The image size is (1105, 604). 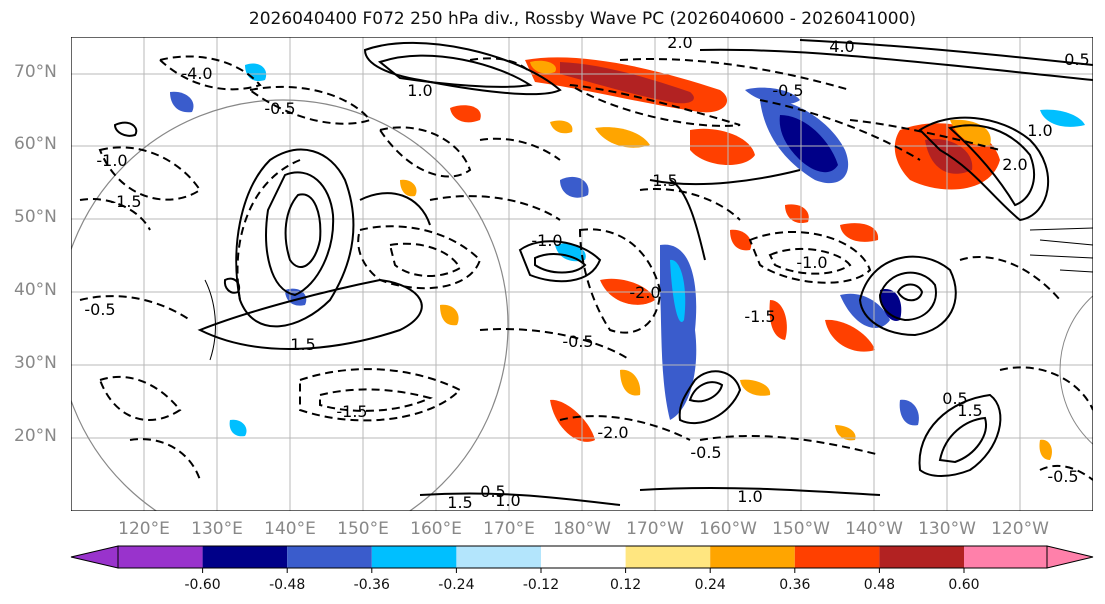 I want to click on contour-label: 2.0, so click(x=679, y=42).